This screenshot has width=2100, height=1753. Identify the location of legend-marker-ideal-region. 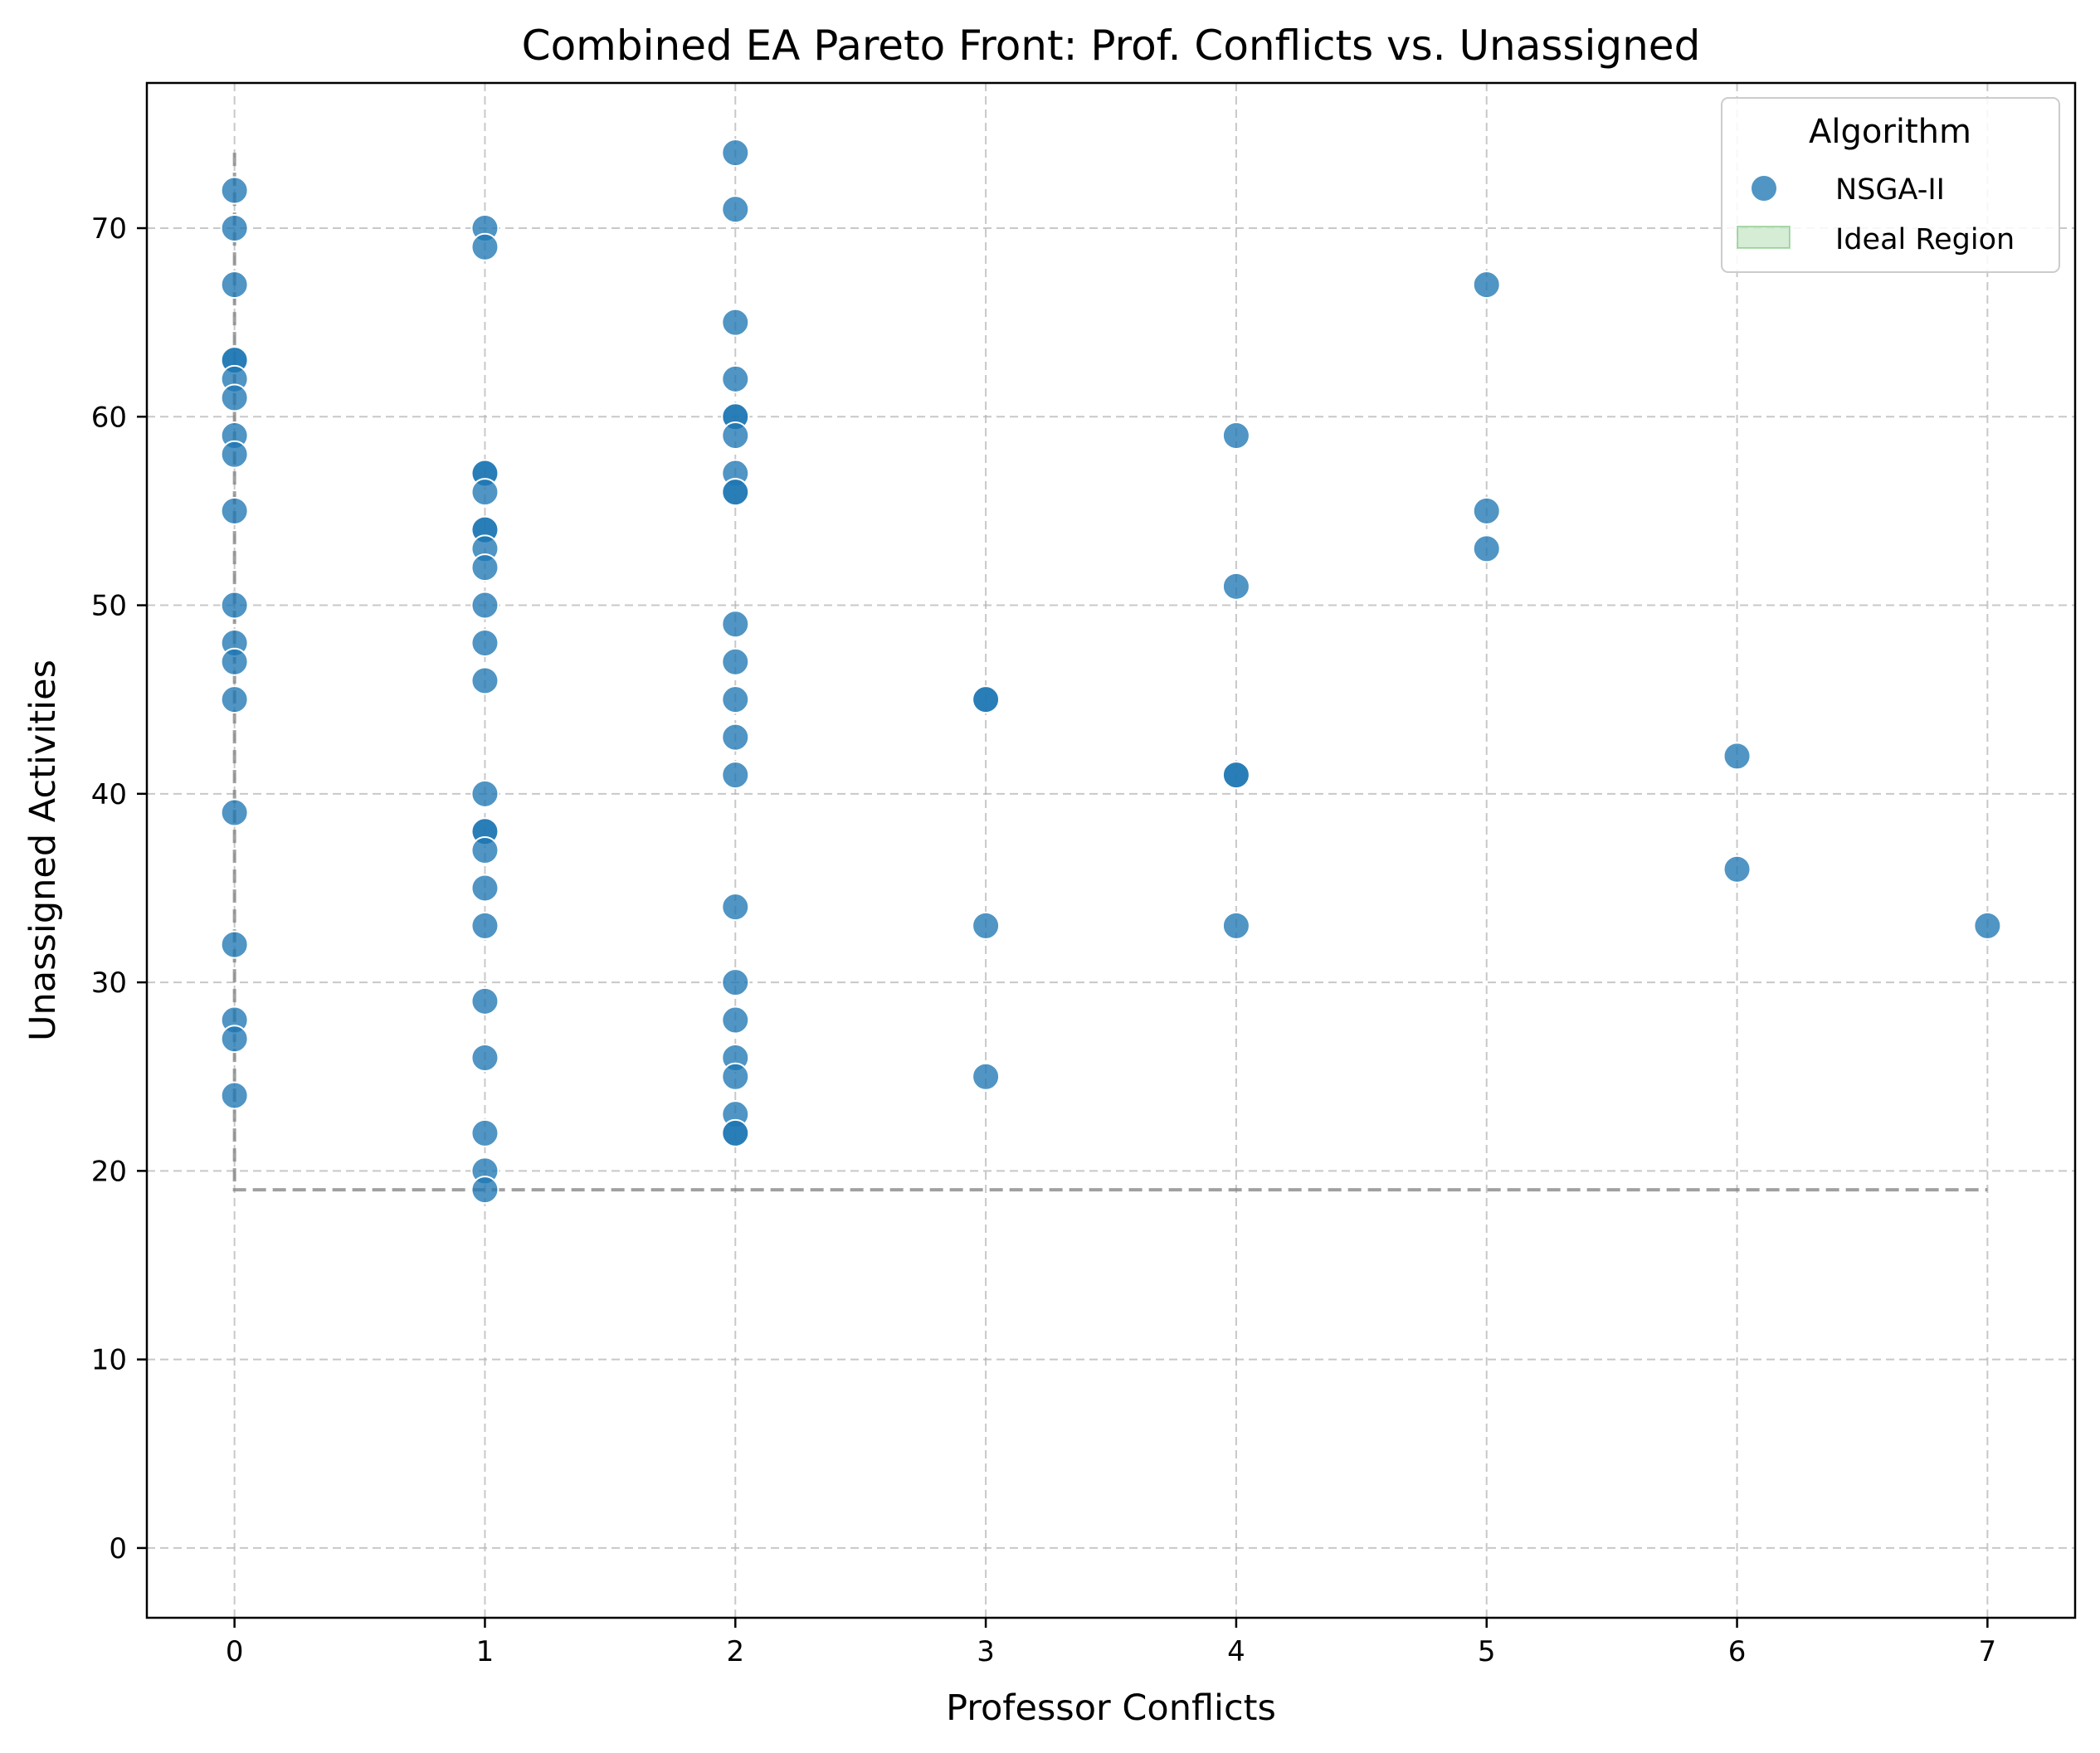
(1764, 238).